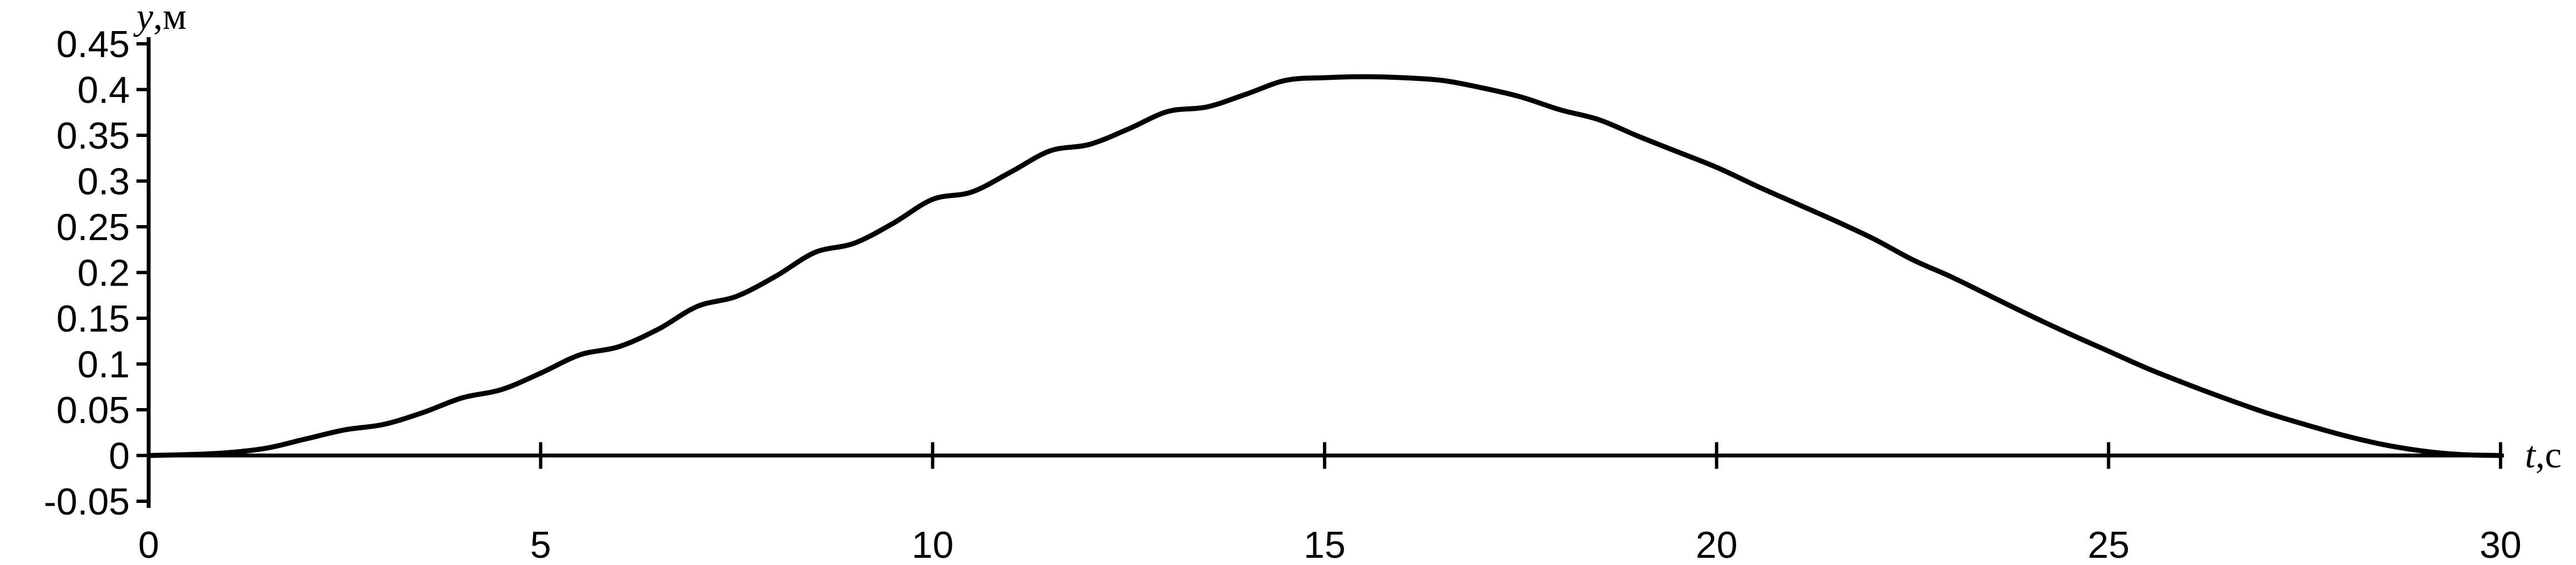 This screenshot has height=565, width=2576. I want to click on x-tick-labels: 0 5 10 15 20 25 30, so click(1330, 544).